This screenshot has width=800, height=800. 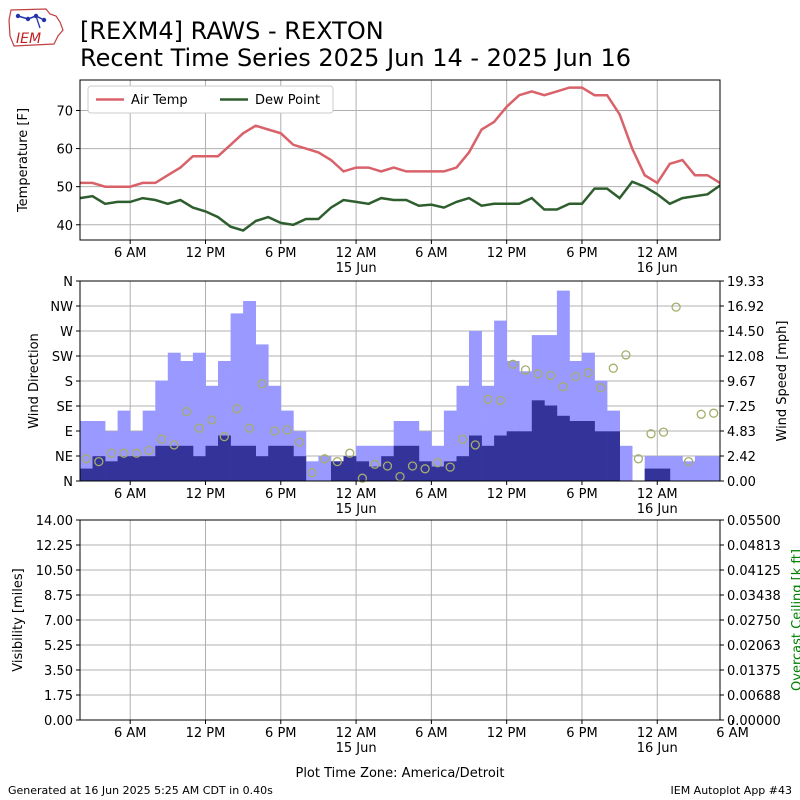 What do you see at coordinates (741, 407) in the screenshot?
I see `speed-tick-label: 7.25` at bounding box center [741, 407].